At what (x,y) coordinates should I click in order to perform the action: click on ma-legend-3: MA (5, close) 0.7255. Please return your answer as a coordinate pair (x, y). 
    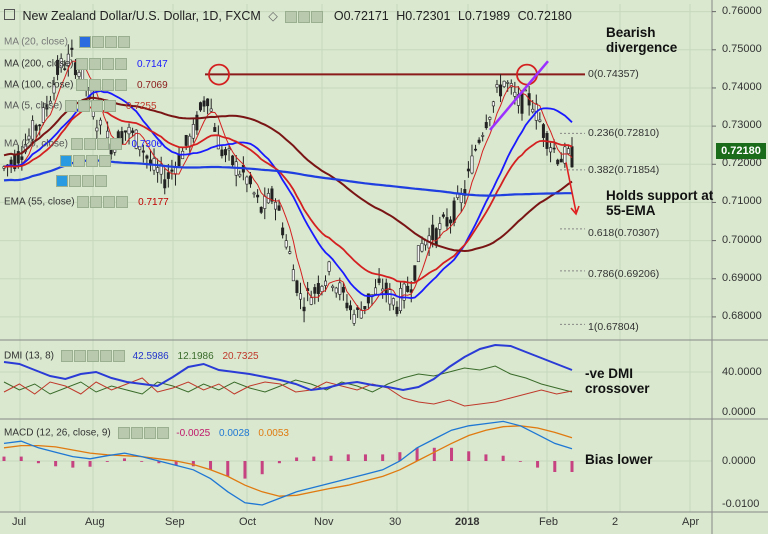
    Looking at the image, I should click on (80, 106).